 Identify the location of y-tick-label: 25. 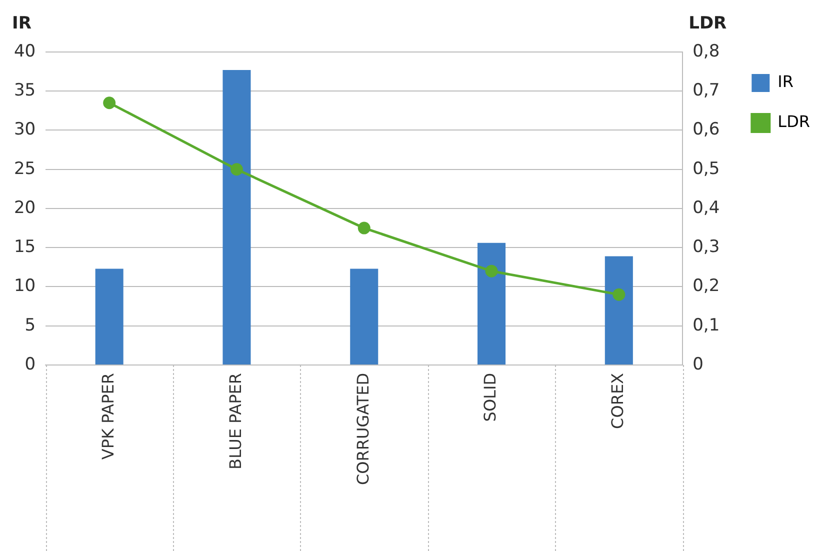
(25, 168).